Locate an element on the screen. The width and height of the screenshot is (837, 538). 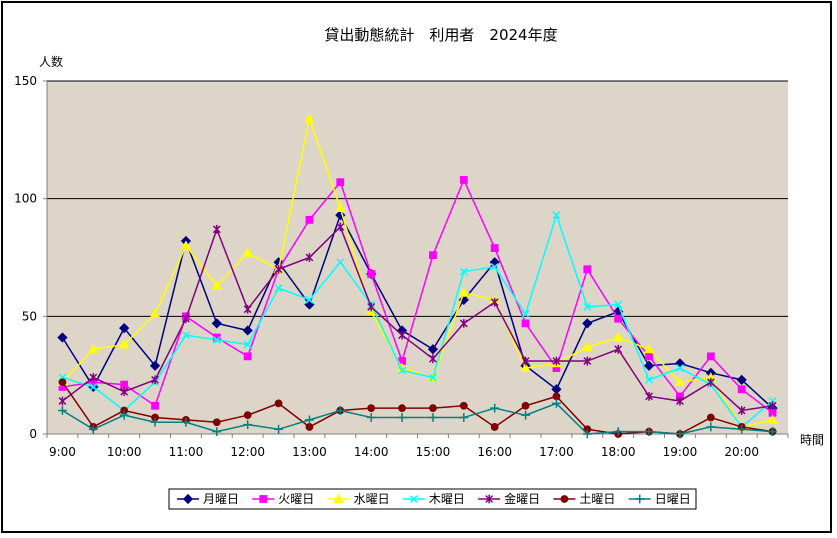
legend-item: 土曜日 is located at coordinates (584, 499).